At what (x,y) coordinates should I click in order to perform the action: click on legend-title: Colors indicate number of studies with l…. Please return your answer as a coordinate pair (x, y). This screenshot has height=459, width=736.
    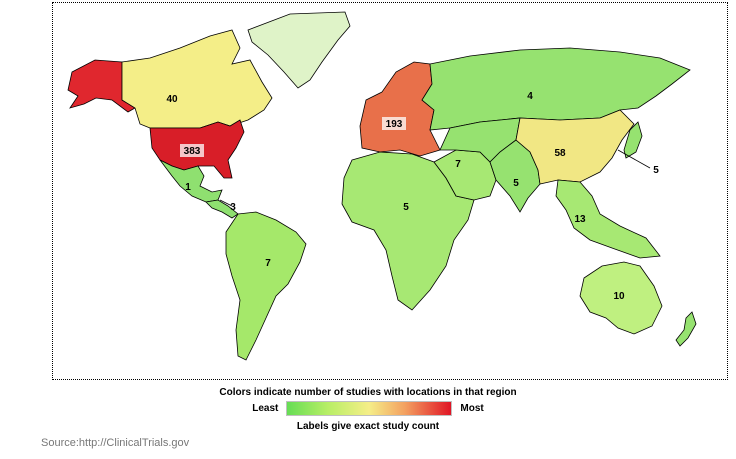
    Looking at the image, I should click on (368, 392).